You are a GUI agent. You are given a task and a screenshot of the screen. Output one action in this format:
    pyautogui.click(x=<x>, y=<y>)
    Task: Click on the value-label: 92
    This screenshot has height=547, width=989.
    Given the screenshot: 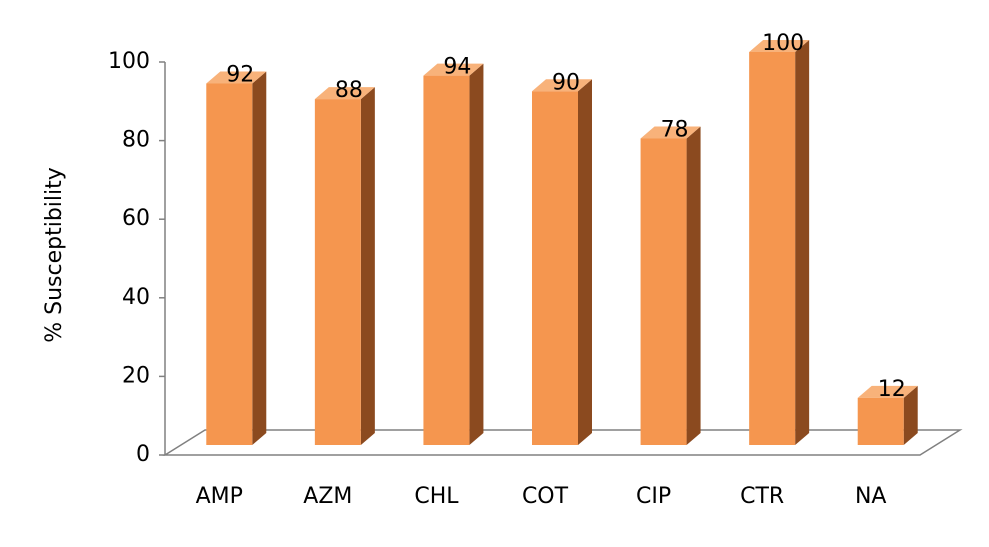 What is the action you would take?
    pyautogui.click(x=240, y=74)
    